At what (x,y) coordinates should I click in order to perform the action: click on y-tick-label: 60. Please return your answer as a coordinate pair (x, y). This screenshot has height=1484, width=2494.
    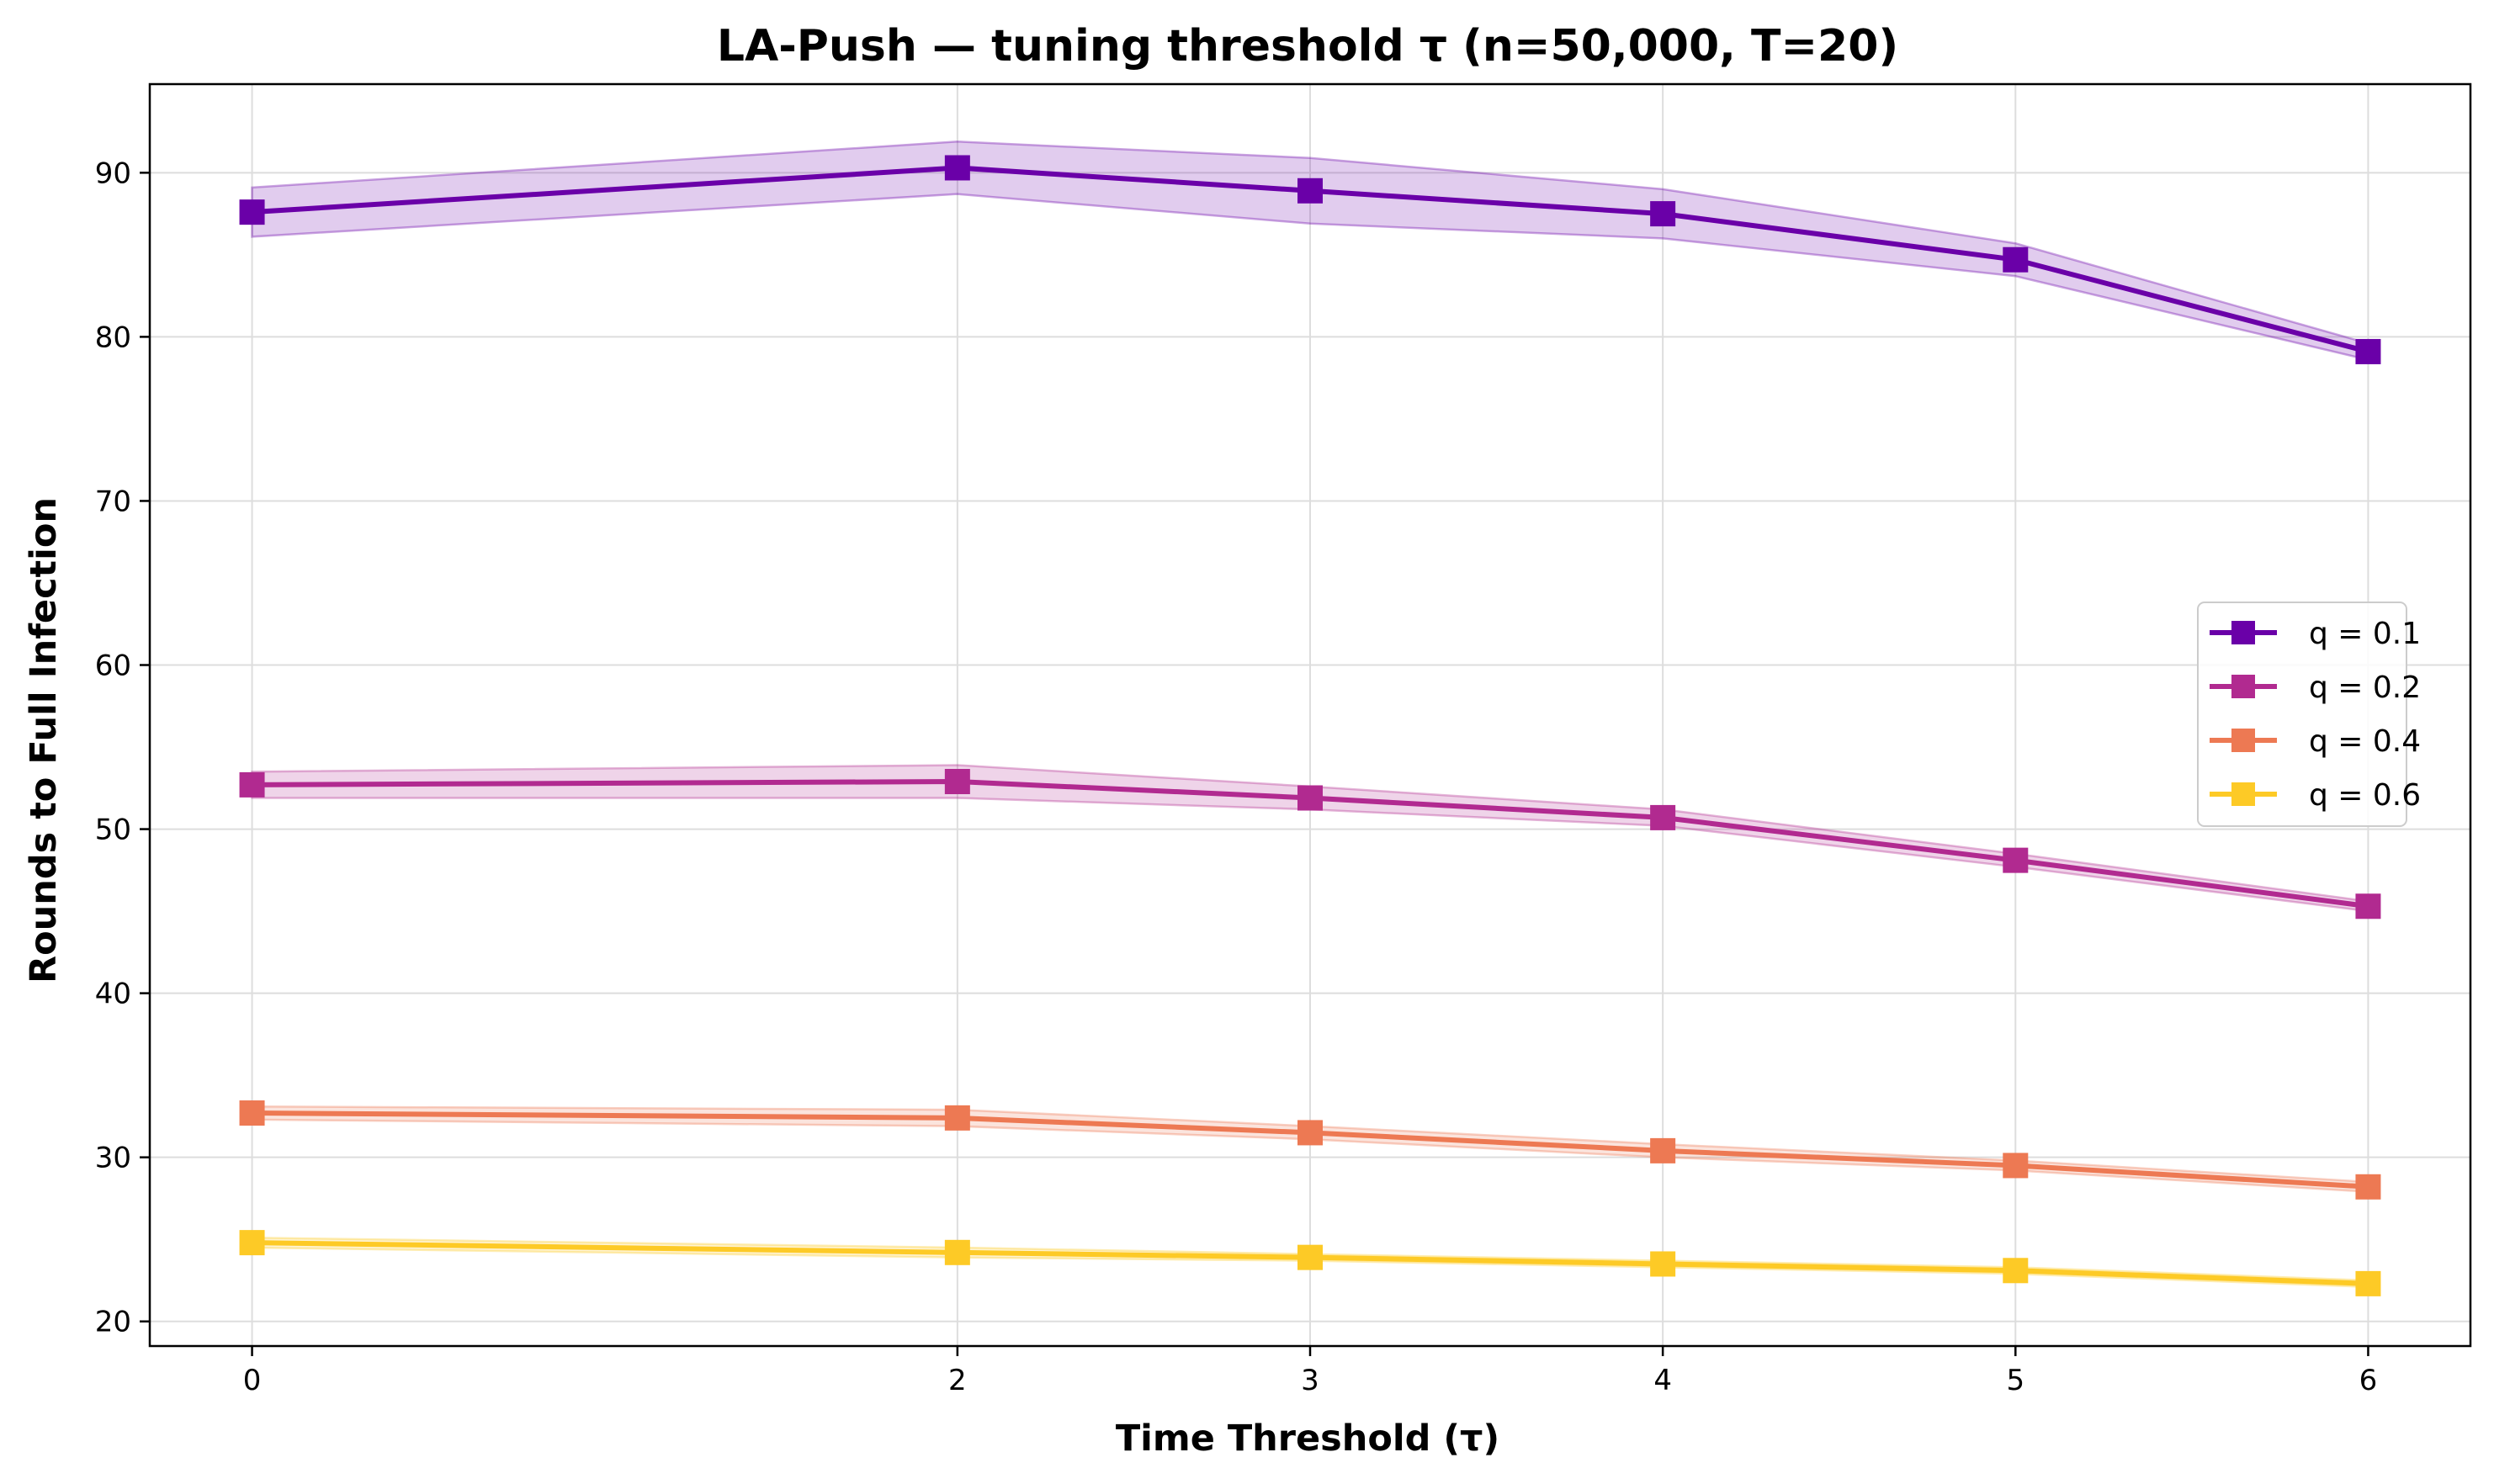
    Looking at the image, I should click on (113, 666).